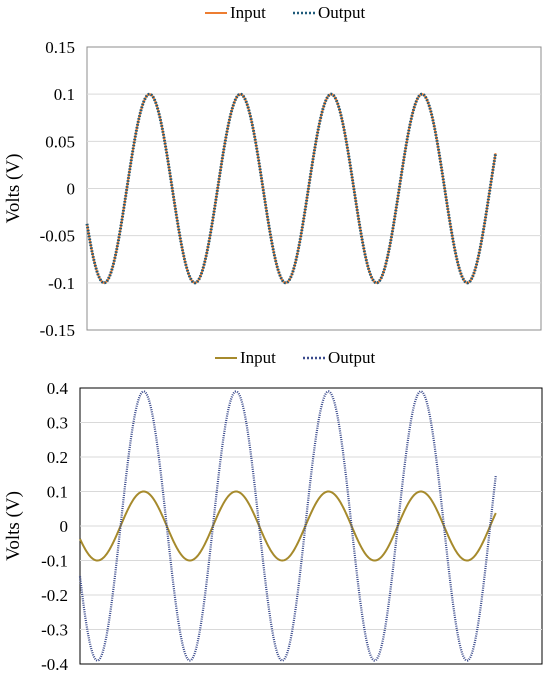  Describe the element at coordinates (54, 630) in the screenshot. I see `y-tick-label: -0.3` at that location.